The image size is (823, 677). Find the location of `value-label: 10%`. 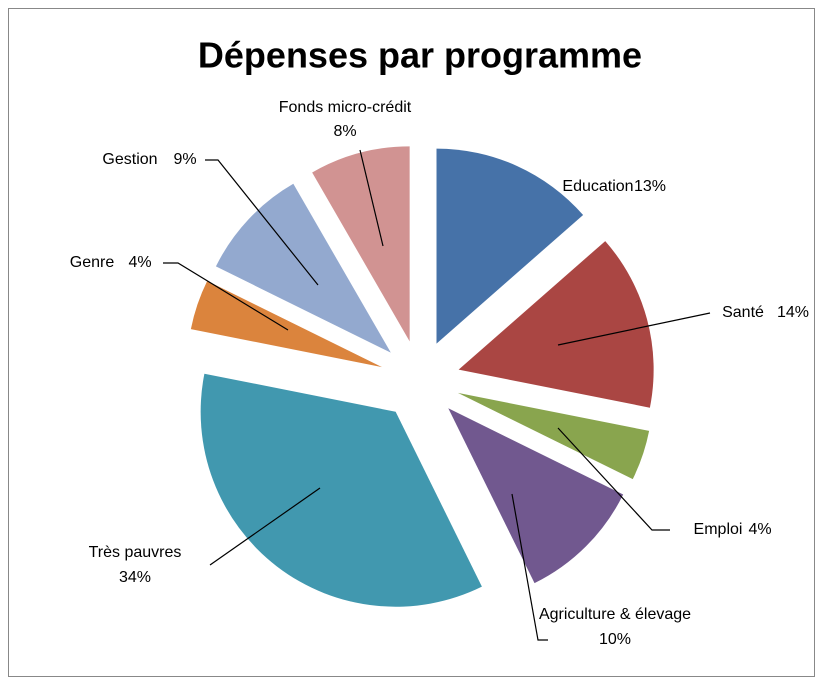

value-label: 10% is located at coordinates (615, 639).